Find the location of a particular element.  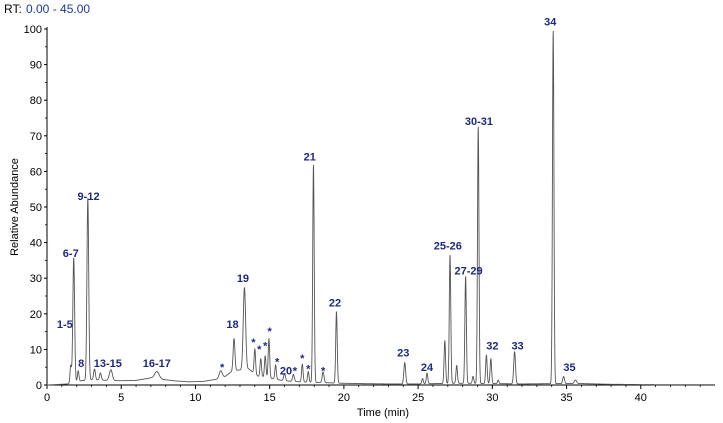

y-tick-label: 60 is located at coordinates (36, 172).